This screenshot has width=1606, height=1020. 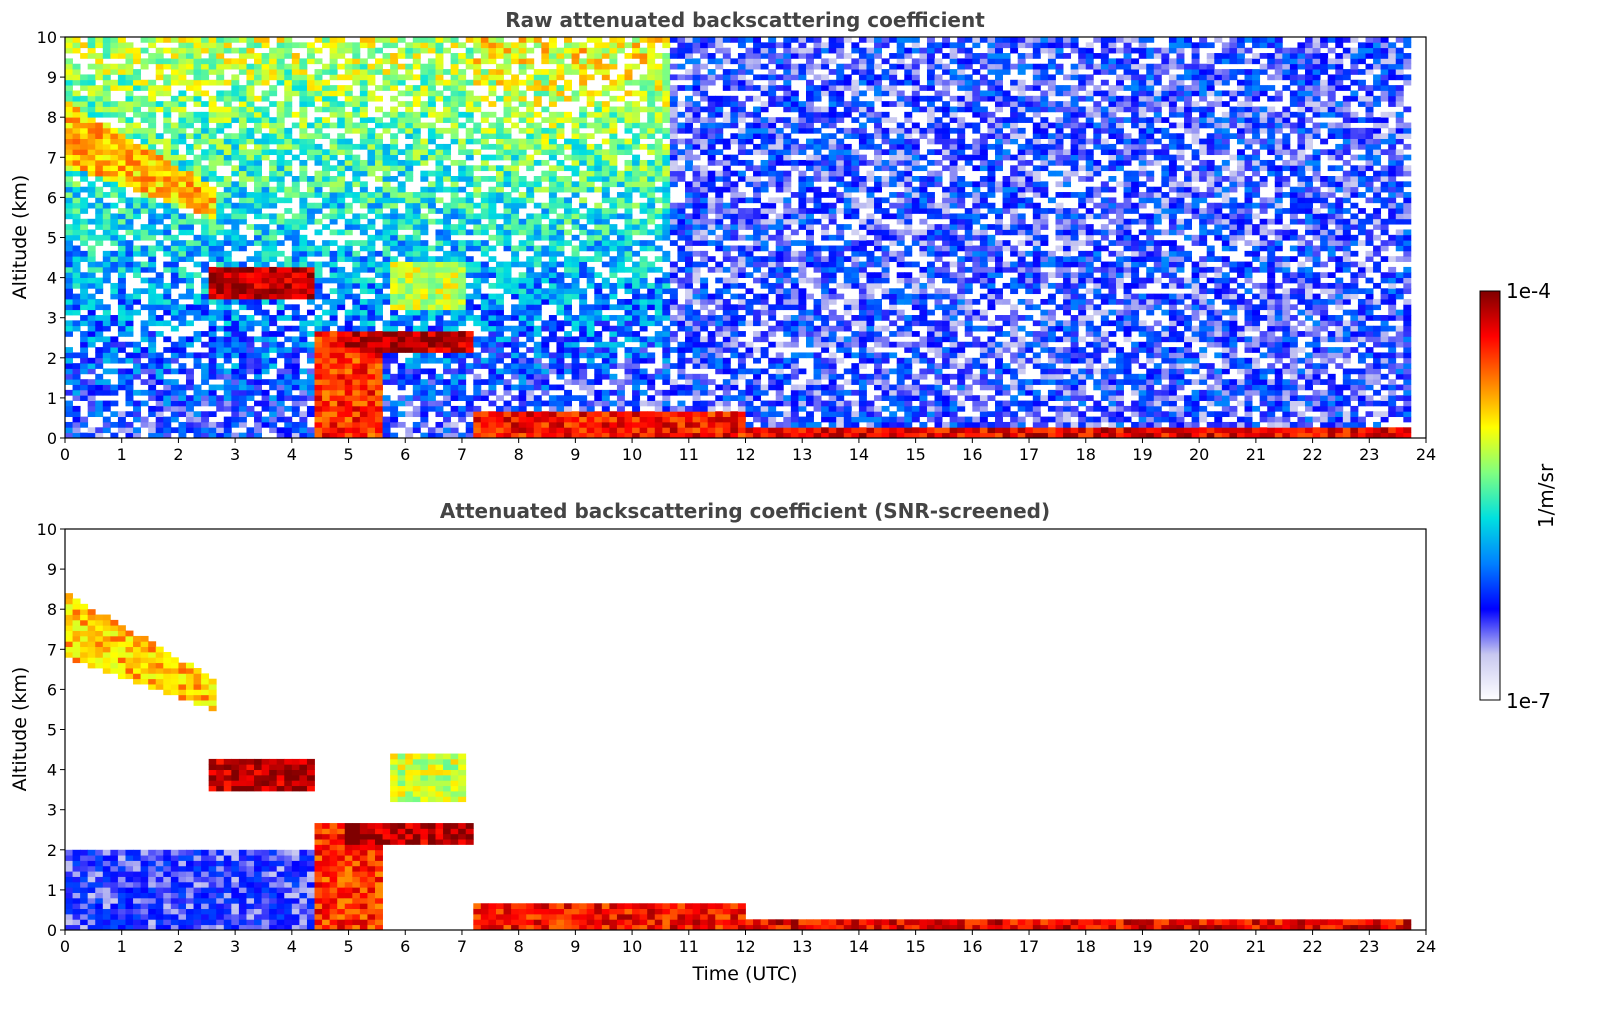 What do you see at coordinates (1518, 496) in the screenshot?
I see `colorbar: 1e-4 1e-7 1/m/sr` at bounding box center [1518, 496].